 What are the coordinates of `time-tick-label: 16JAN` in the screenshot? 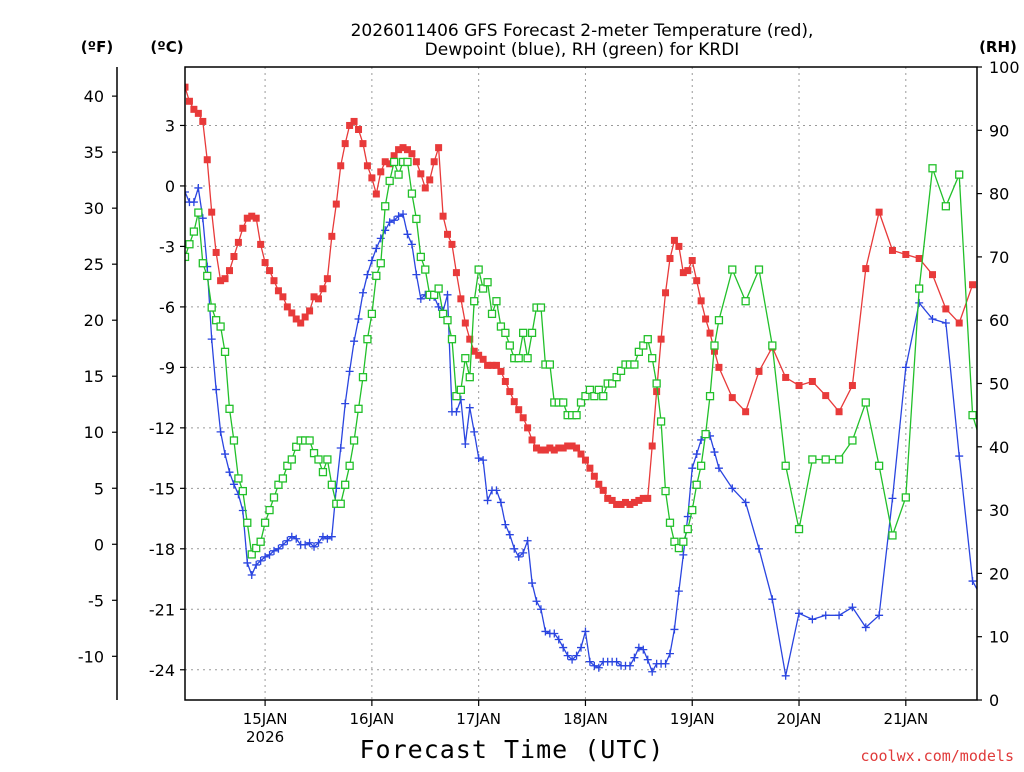 It's located at (372, 719).